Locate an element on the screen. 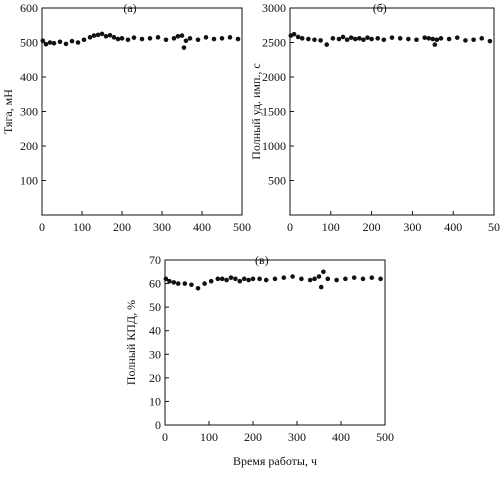  chart-title: (а) is located at coordinates (129, 8).